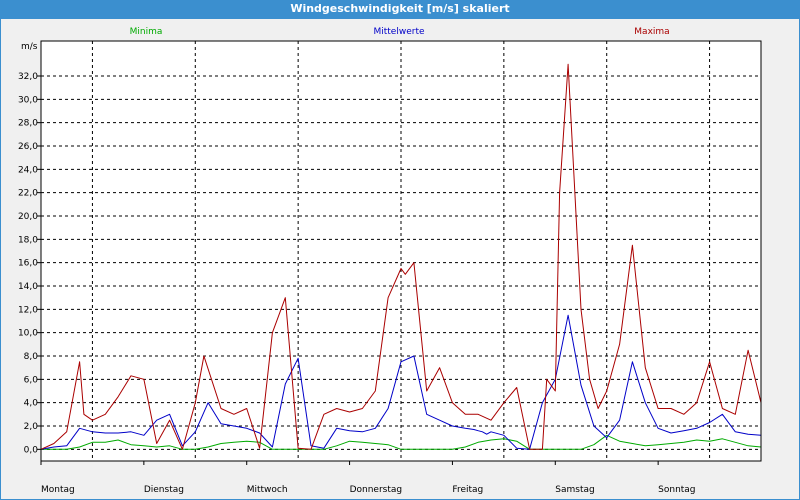  Describe the element at coordinates (58, 490) in the screenshot. I see `x-tick-weekday: Montag` at that location.